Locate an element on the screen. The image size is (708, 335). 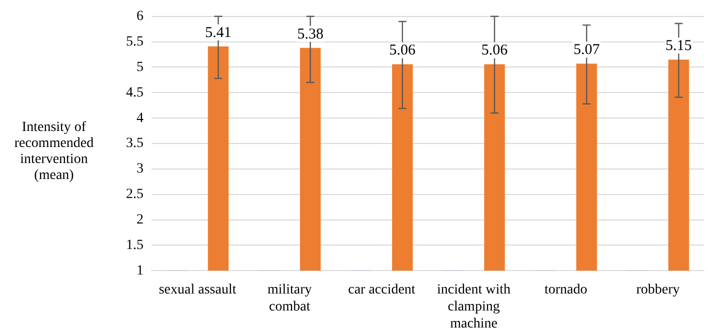
y-tick-label: 5.5 is located at coordinates (135, 42).